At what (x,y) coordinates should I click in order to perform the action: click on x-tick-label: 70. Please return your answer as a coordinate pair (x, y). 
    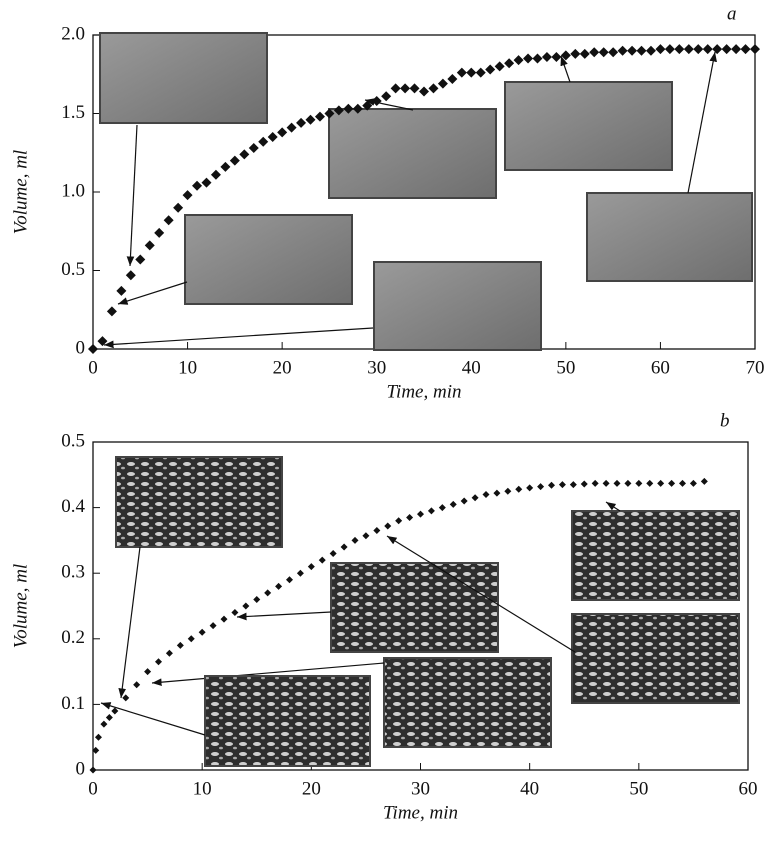
    Looking at the image, I should click on (755, 367).